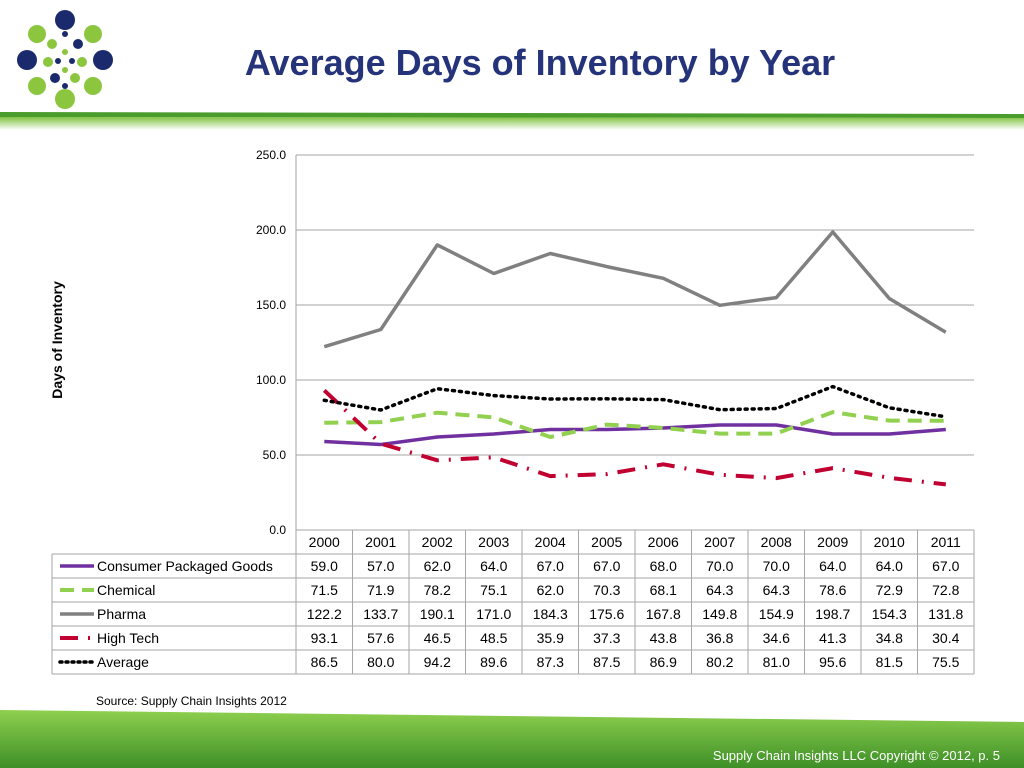 The height and width of the screenshot is (768, 1024). Describe the element at coordinates (776, 542) in the screenshot. I see `x-tick-label: 2008` at that location.